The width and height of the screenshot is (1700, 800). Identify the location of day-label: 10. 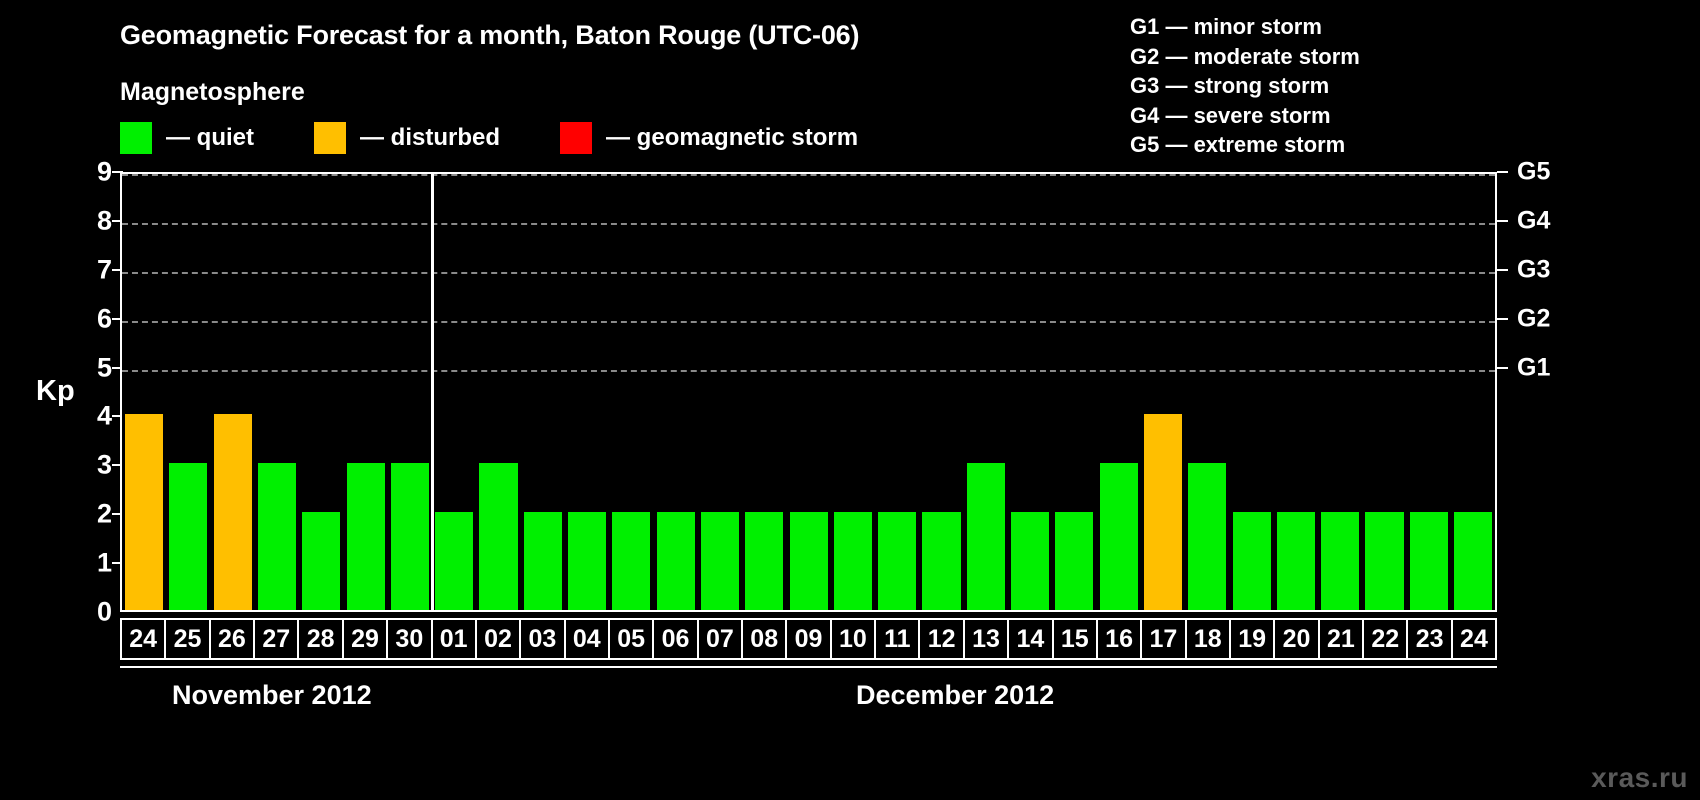
(854, 639).